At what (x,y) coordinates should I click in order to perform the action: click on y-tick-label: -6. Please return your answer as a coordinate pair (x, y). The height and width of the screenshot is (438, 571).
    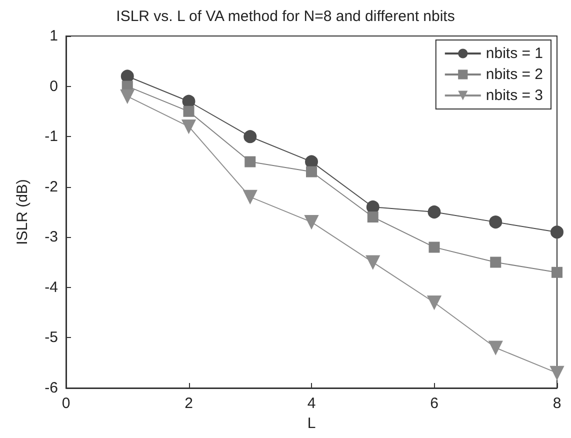
    Looking at the image, I should click on (51, 388).